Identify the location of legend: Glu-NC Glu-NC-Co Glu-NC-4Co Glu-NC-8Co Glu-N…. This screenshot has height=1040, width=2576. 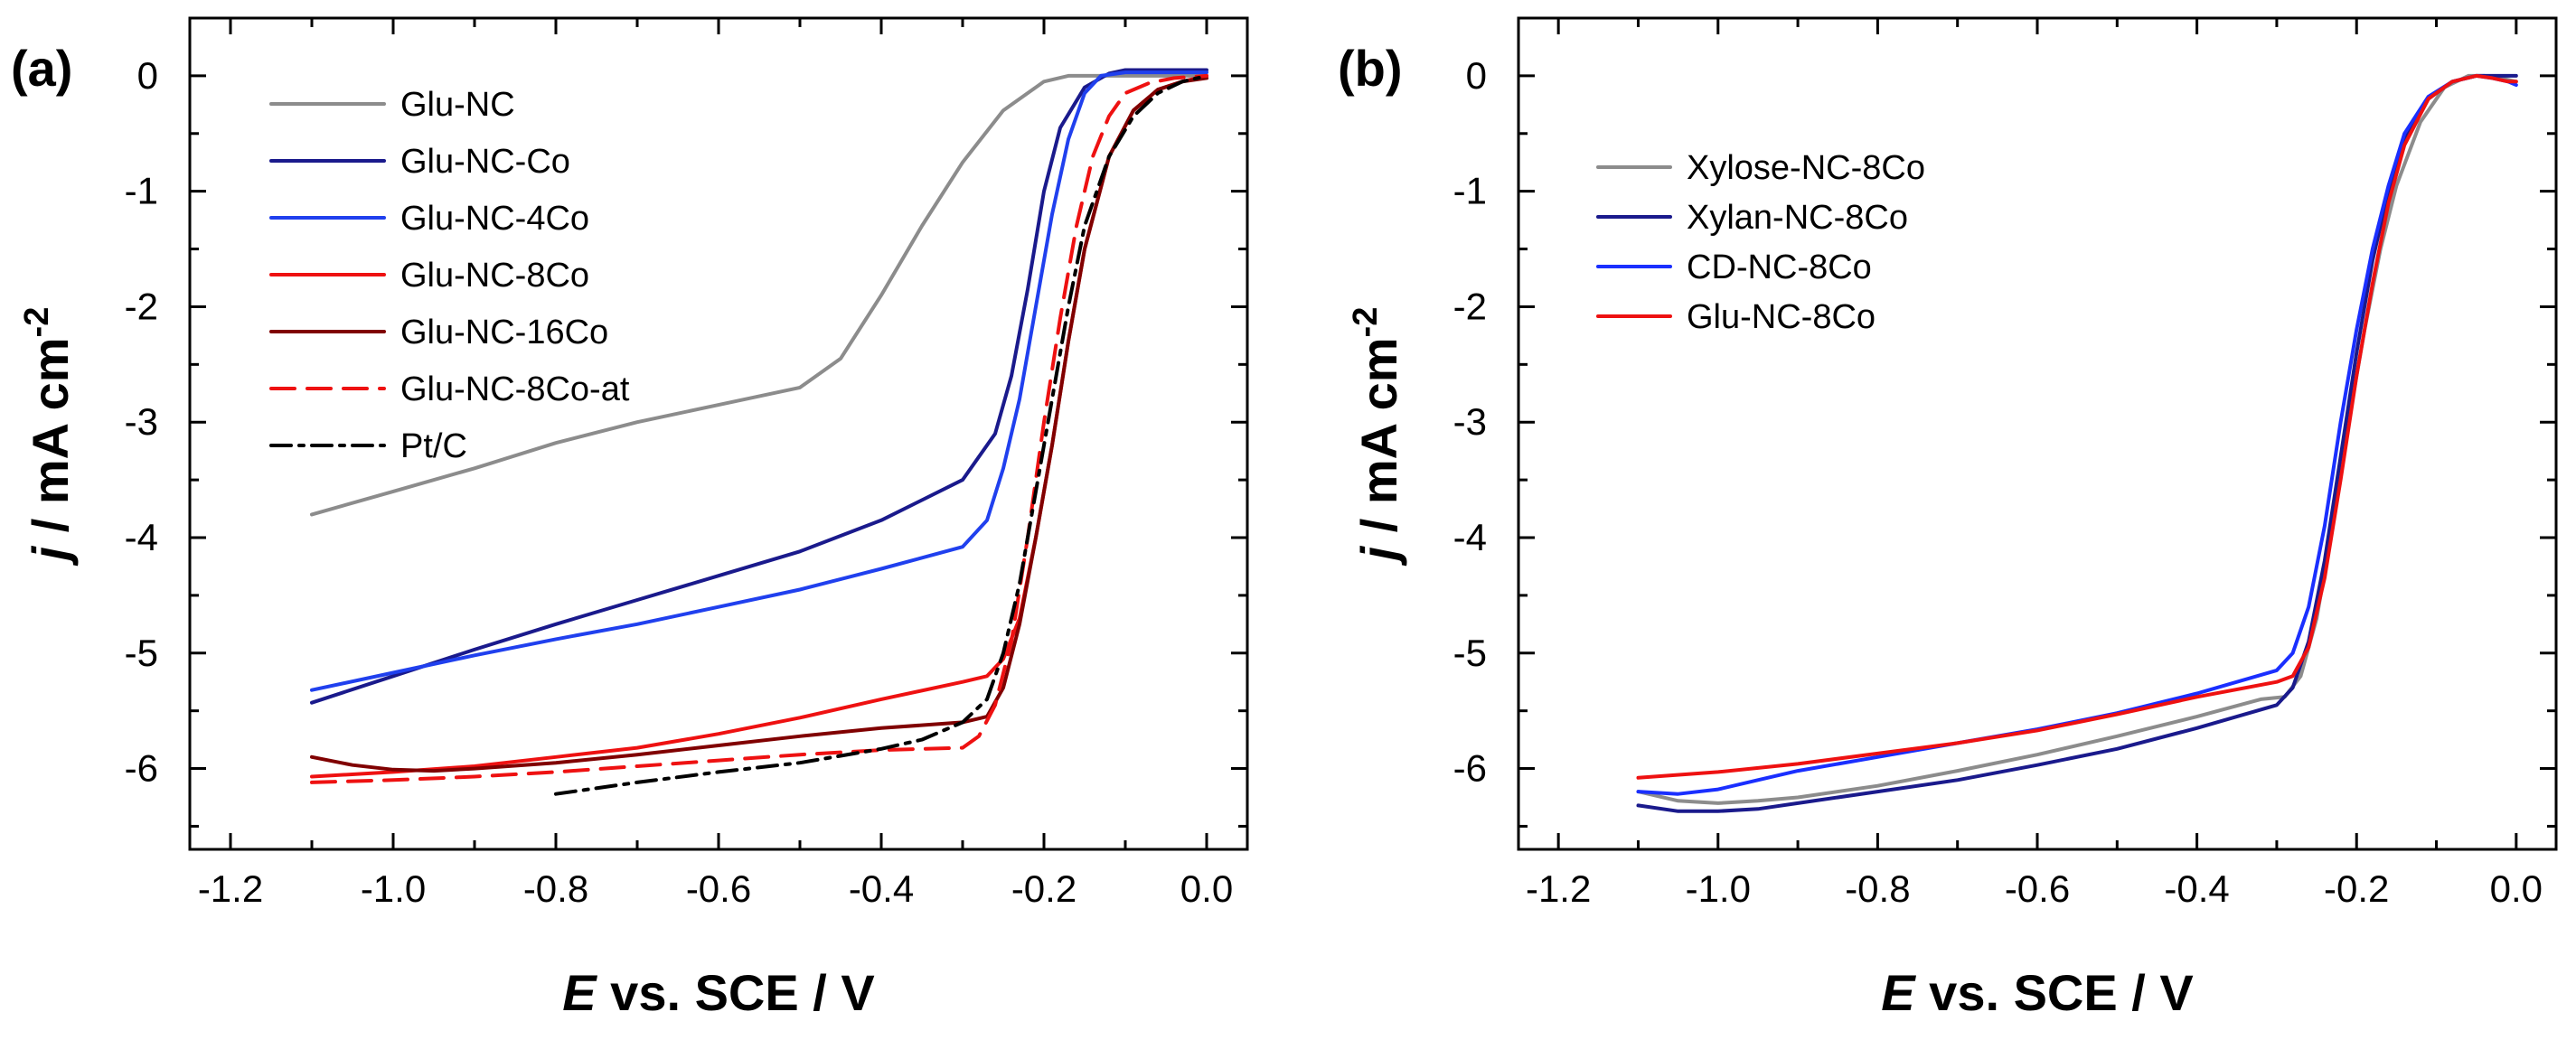
(450, 276).